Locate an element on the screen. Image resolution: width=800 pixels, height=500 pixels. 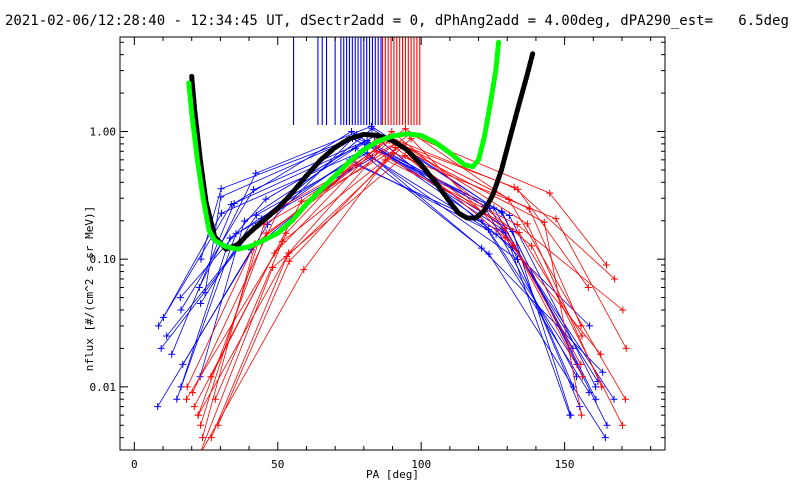
y-tick-label: 0.10 is located at coordinates (103, 259).